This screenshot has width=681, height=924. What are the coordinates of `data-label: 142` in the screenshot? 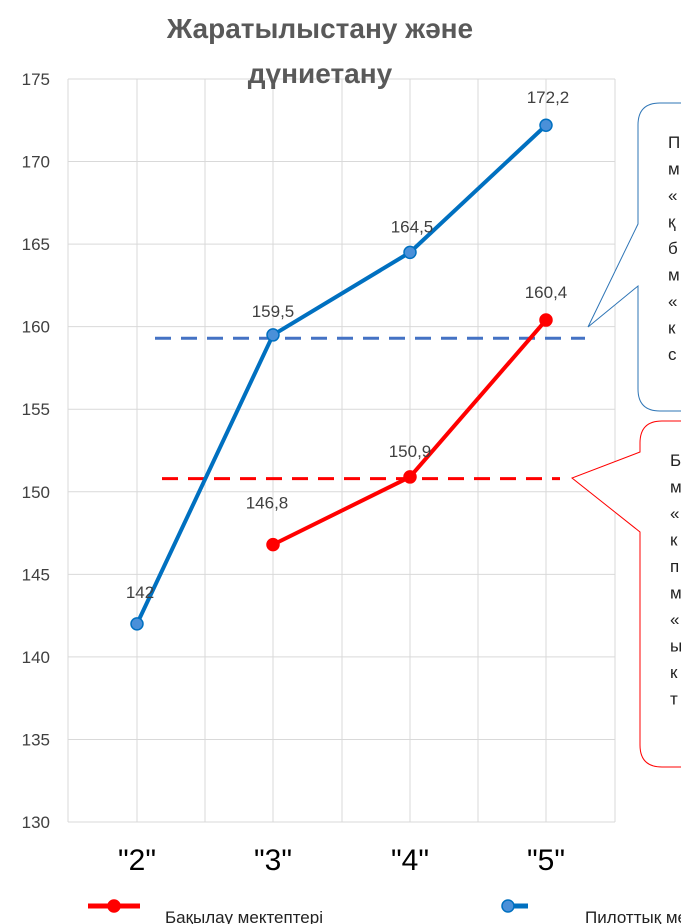 It's located at (140, 592).